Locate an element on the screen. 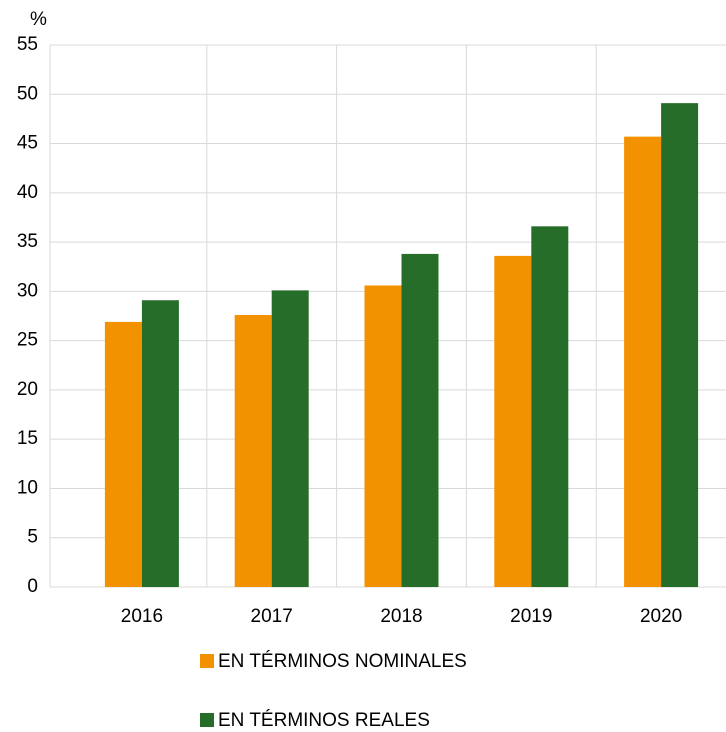 The height and width of the screenshot is (732, 726). y-tick-label: 20 is located at coordinates (27, 389).